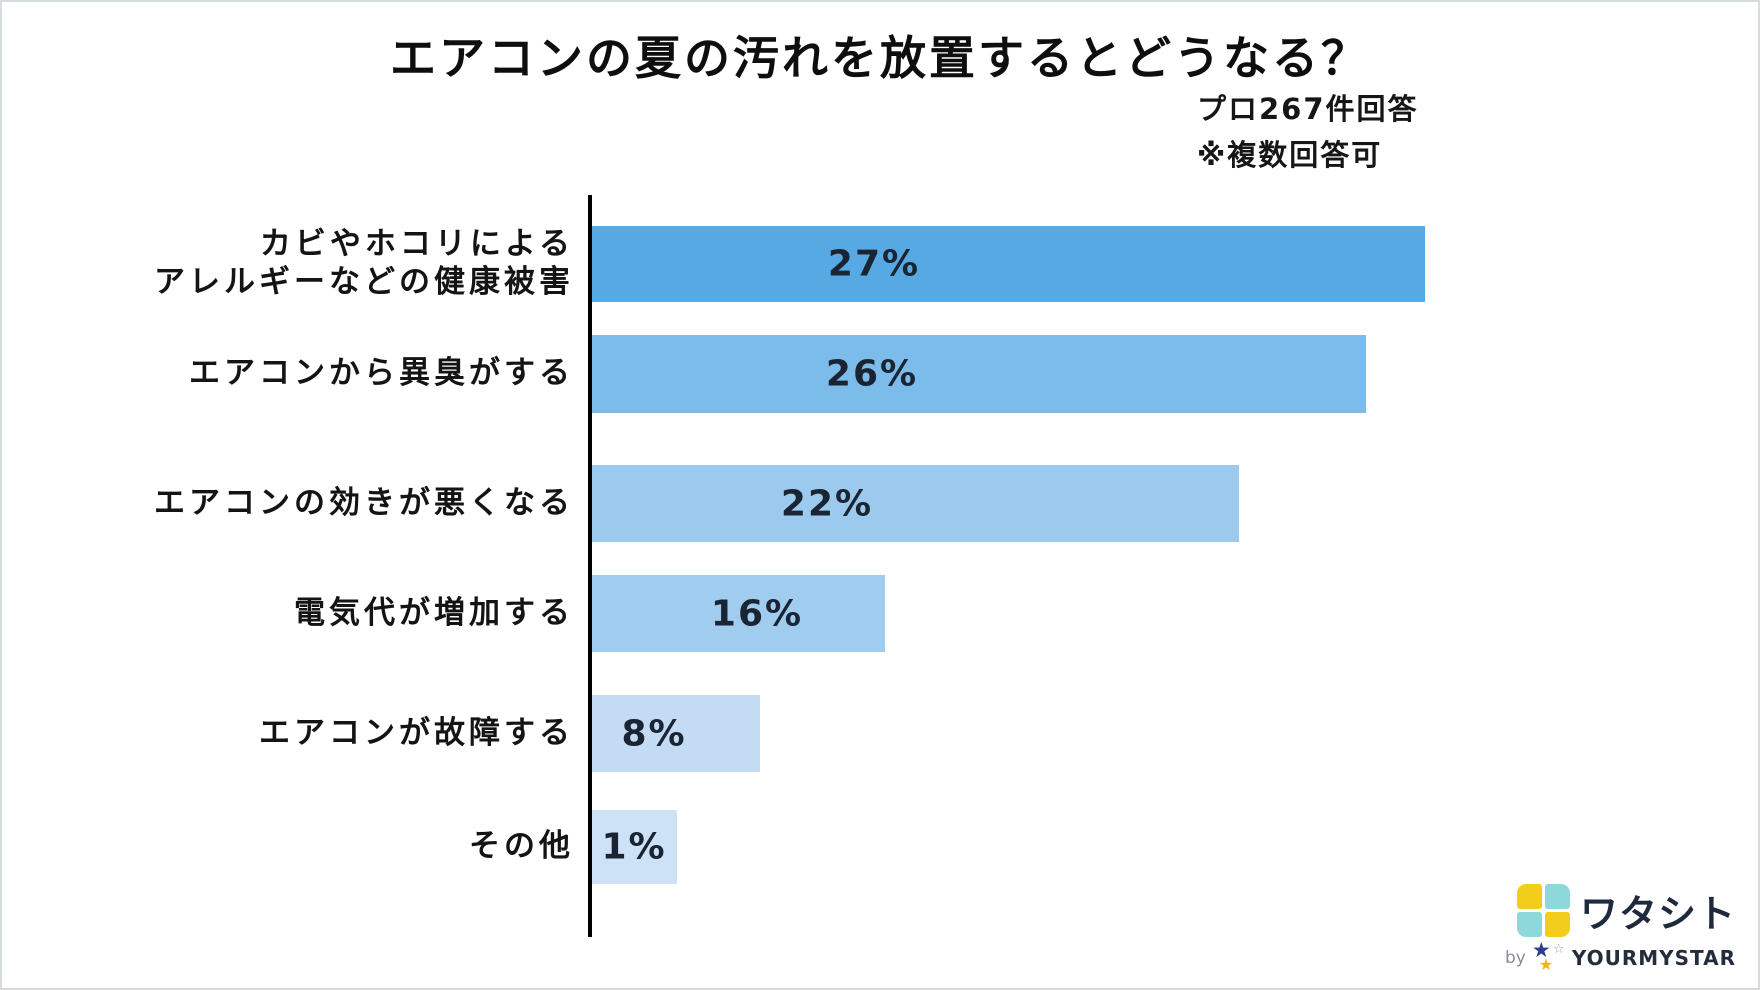  What do you see at coordinates (1653, 958) in the screenshot?
I see `company-name: YOURMYSTAR` at bounding box center [1653, 958].